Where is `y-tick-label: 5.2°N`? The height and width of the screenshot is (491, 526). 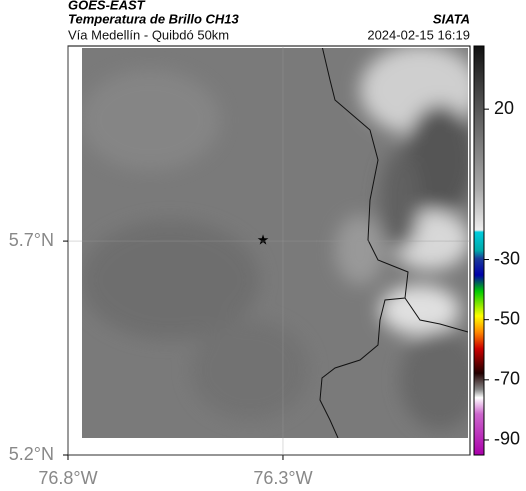
y-tick-label: 5.2°N is located at coordinates (31, 454).